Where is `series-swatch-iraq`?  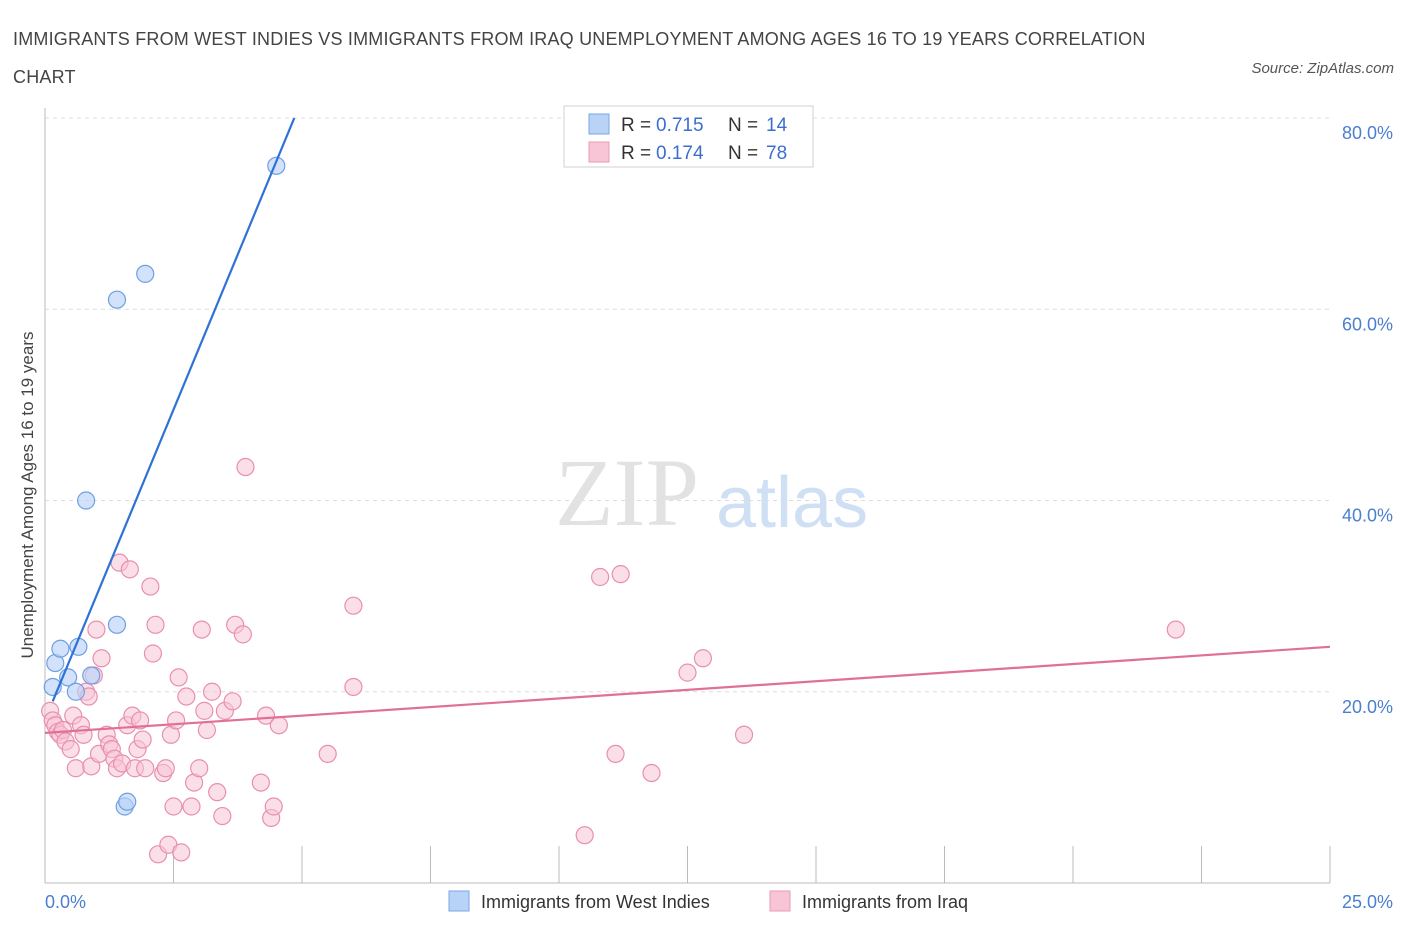
series-swatch-iraq is located at coordinates (780, 901).